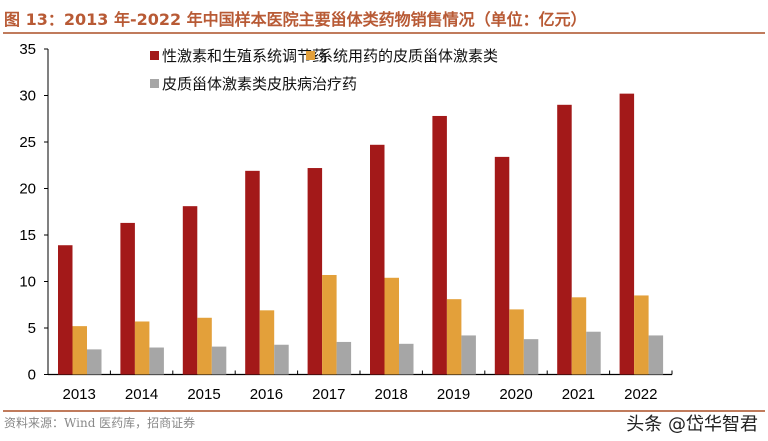 This screenshot has height=441, width=768. I want to click on watermark: 头条 @岱华智君, so click(692, 424).